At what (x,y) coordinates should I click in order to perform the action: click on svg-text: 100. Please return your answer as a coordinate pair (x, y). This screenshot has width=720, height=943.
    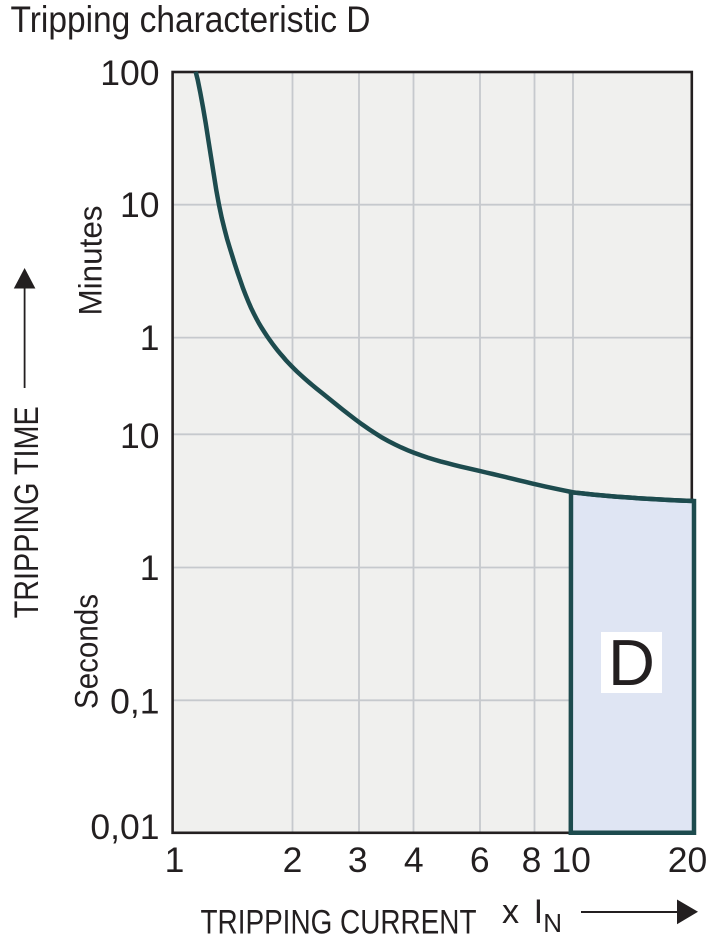
    Looking at the image, I should click on (129, 73).